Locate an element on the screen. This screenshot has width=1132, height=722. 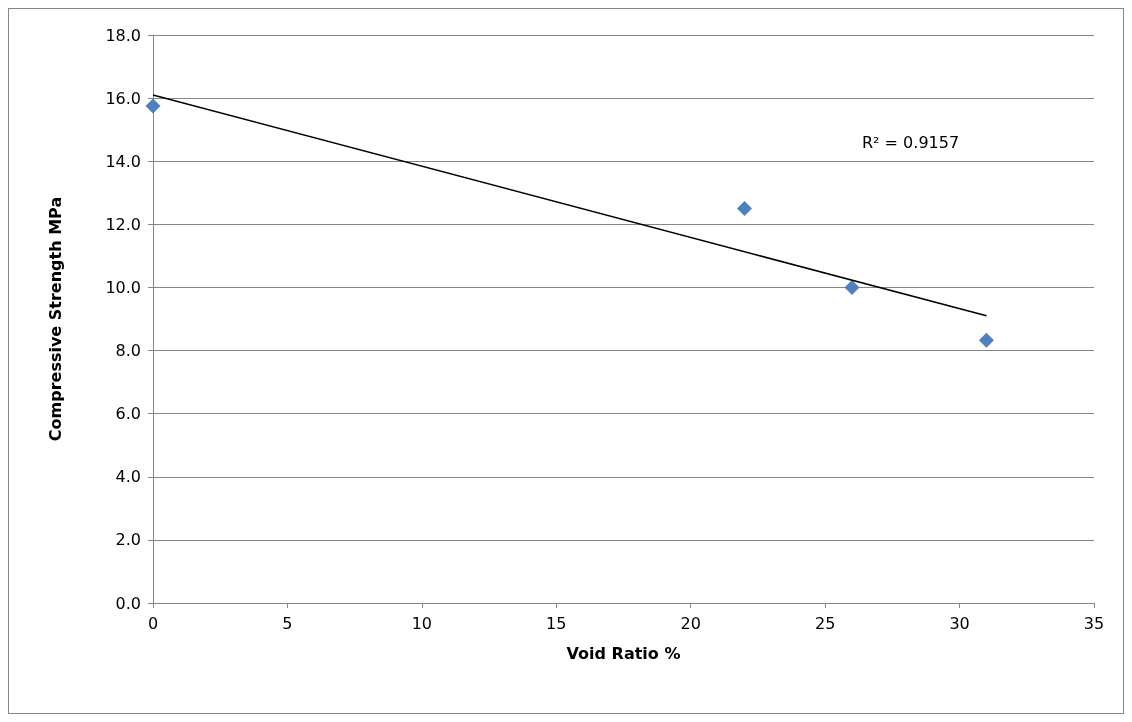
y-tick-label: 14.0 is located at coordinates (123, 161).